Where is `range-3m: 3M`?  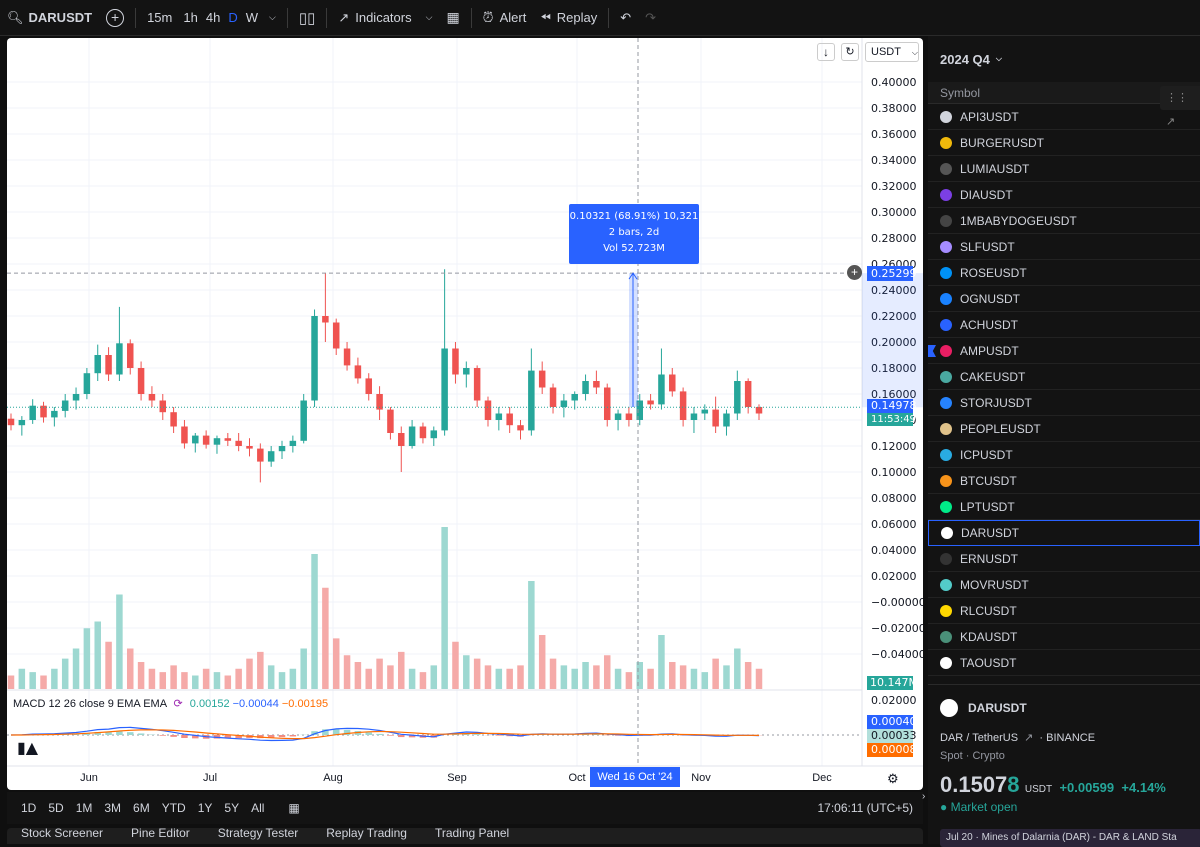
range-3m: 3M is located at coordinates (112, 808).